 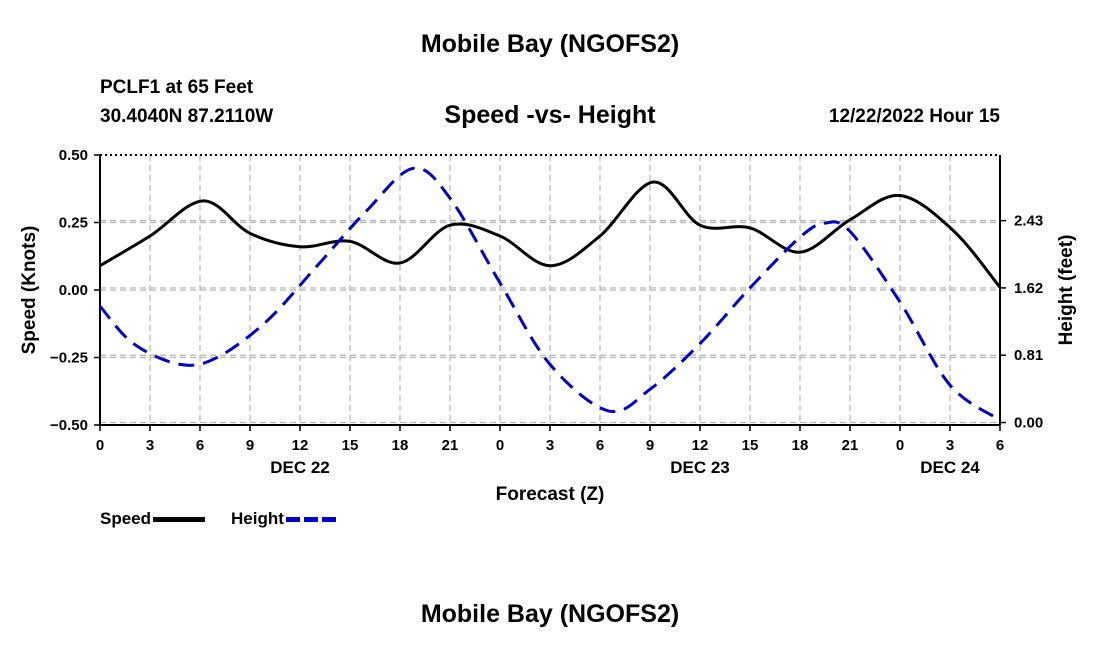 I want to click on legend-height-label: Height, so click(x=257, y=518).